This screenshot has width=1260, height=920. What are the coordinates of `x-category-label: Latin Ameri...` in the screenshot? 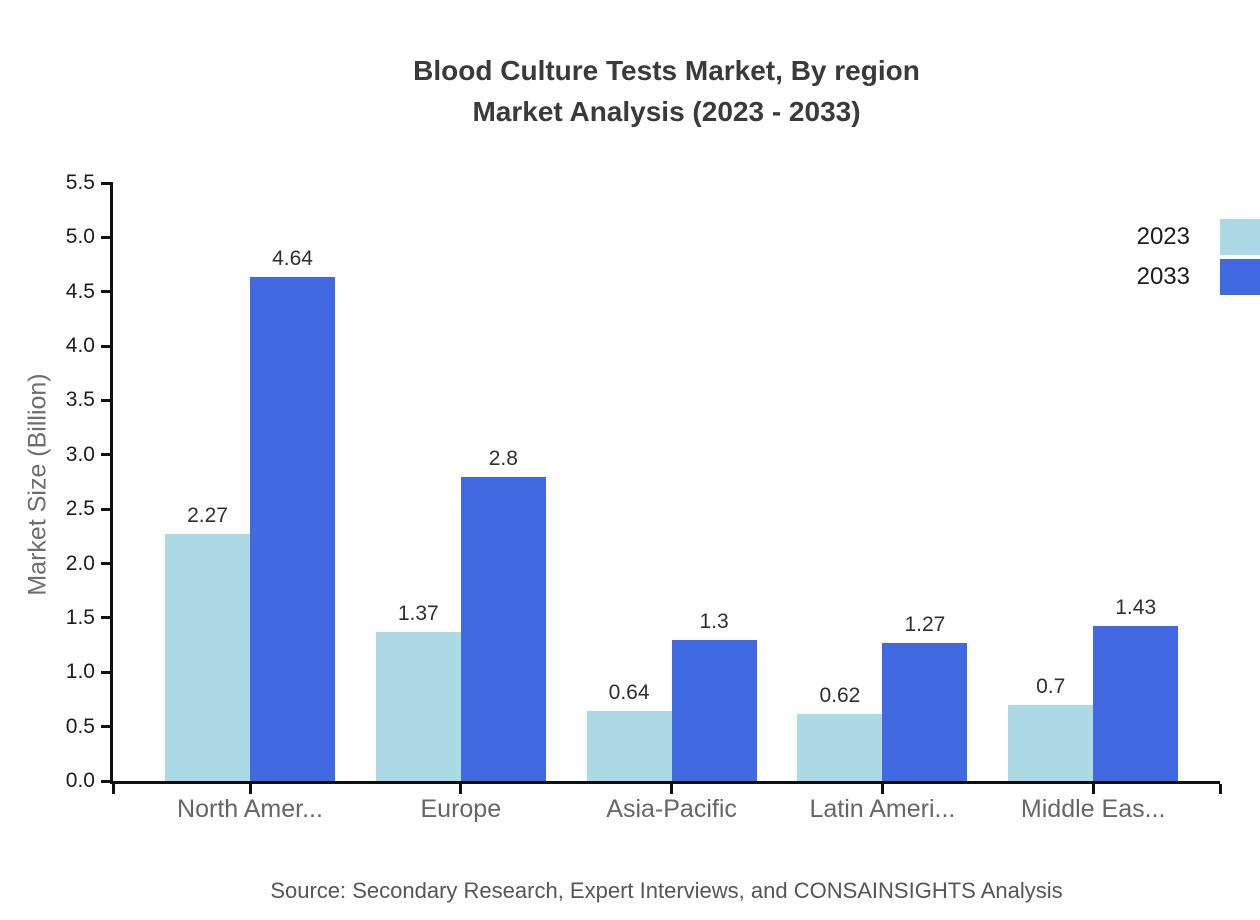 It's located at (882, 809).